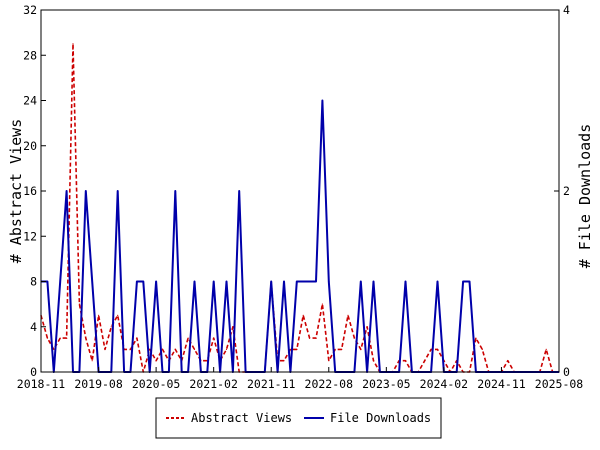  What do you see at coordinates (444, 384) in the screenshot?
I see `x-tick-label: 2024-02` at bounding box center [444, 384].